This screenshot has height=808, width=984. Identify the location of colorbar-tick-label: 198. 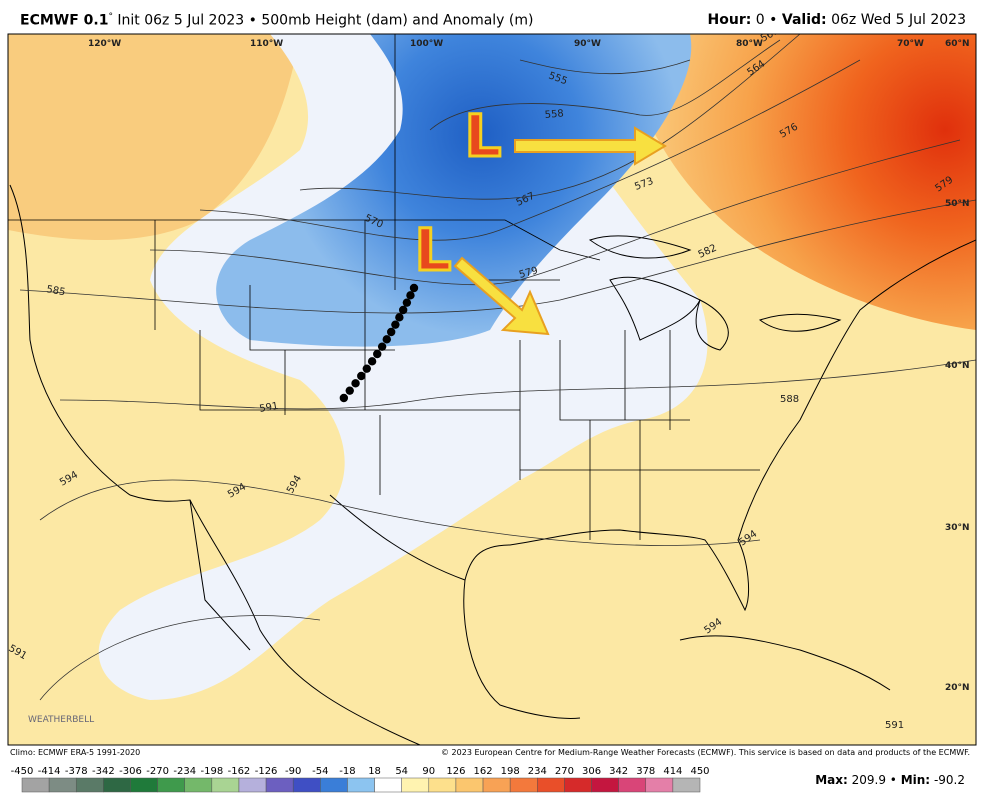
(510, 771).